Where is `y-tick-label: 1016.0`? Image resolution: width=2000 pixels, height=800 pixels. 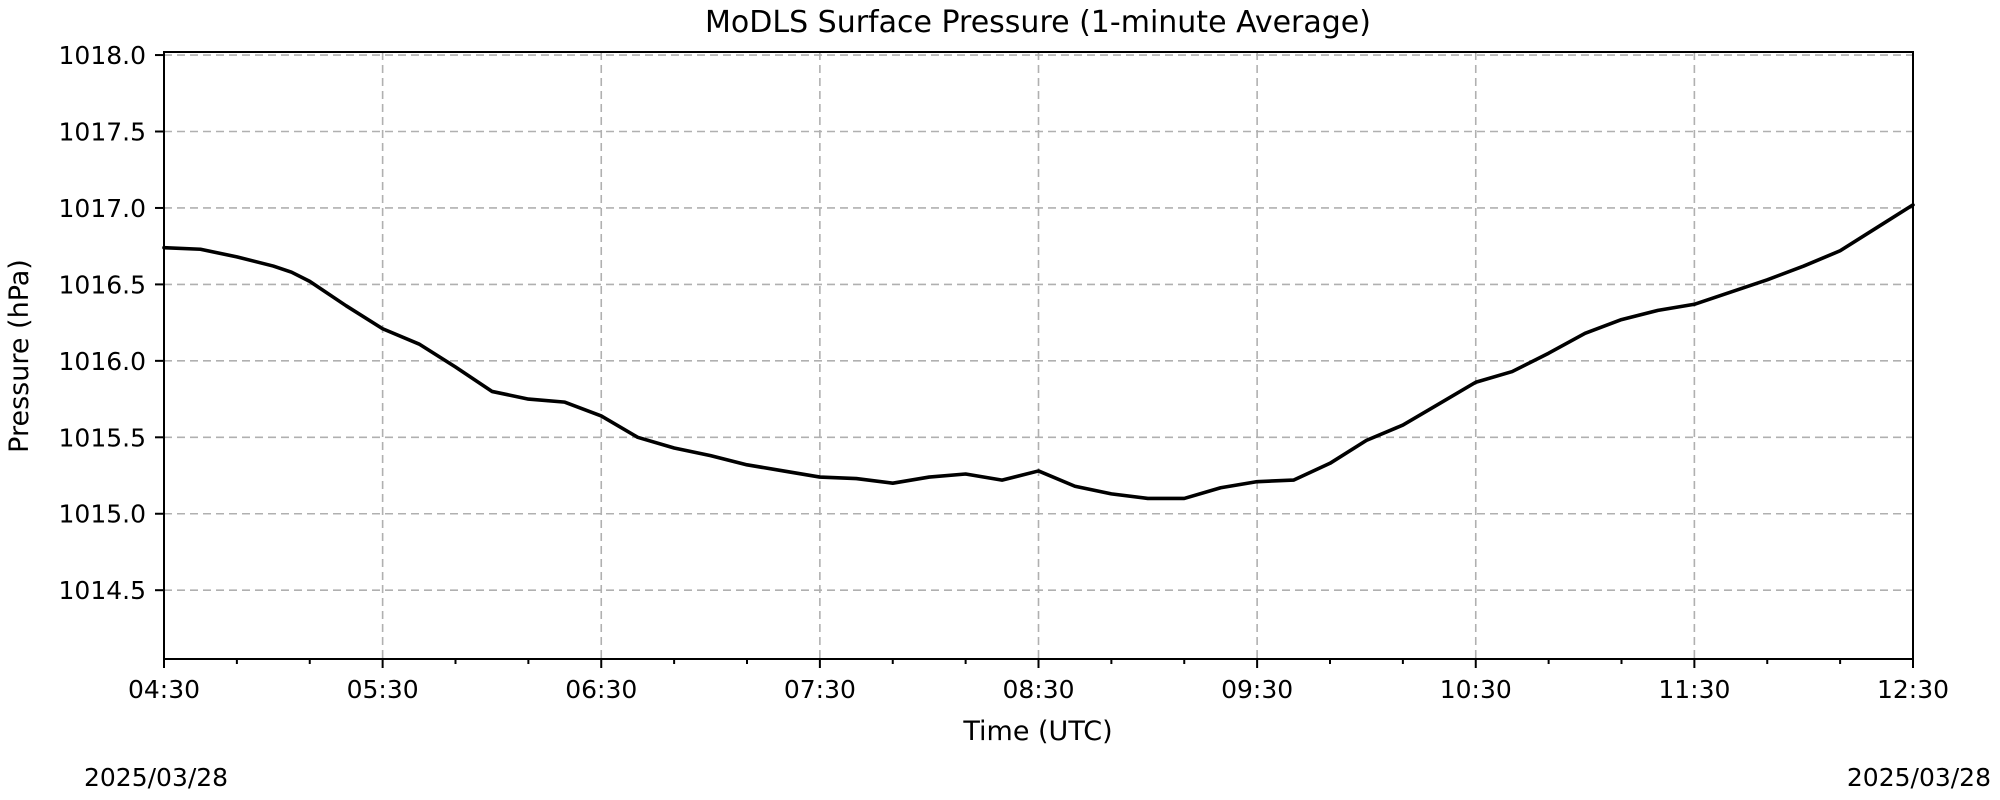 y-tick-label: 1016.0 is located at coordinates (102, 361).